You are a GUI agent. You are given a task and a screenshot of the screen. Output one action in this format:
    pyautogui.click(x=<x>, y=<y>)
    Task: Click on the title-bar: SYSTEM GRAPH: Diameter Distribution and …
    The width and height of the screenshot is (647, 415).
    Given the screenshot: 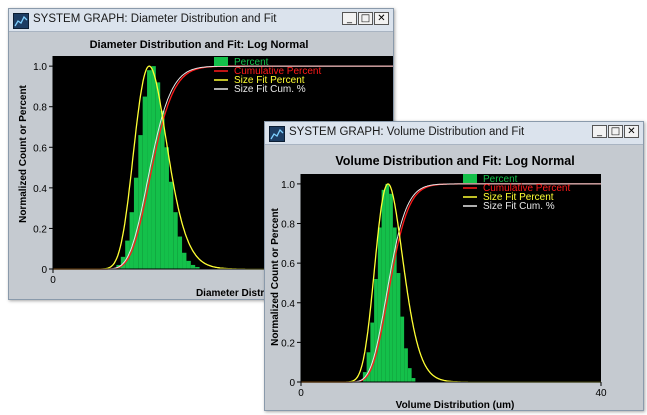 What is the action you would take?
    pyautogui.click(x=201, y=20)
    